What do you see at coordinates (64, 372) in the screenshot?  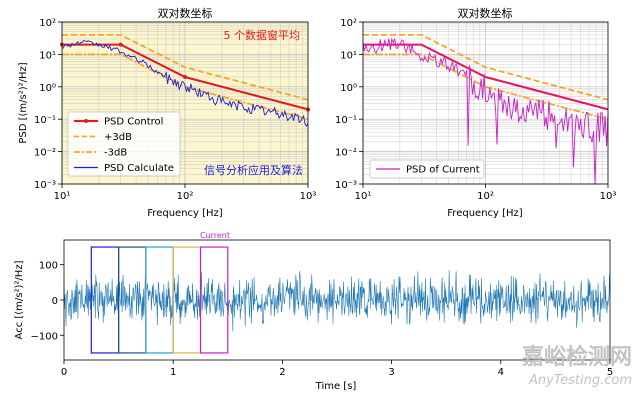 I see `chart3-xtick-label: 0` at bounding box center [64, 372].